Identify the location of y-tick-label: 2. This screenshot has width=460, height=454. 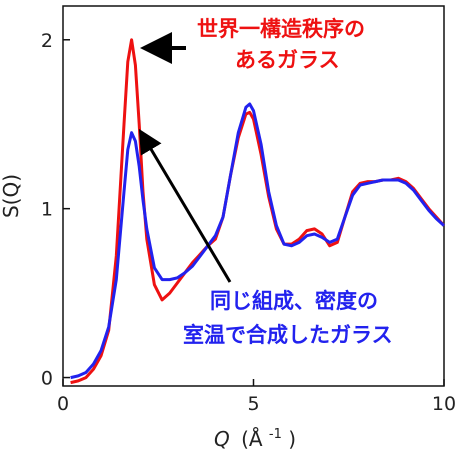
(47, 41).